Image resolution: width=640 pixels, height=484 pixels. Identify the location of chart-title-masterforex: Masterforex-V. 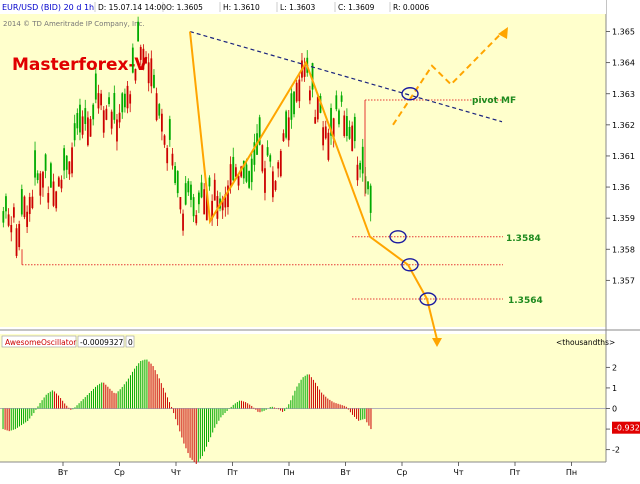
(80, 65).